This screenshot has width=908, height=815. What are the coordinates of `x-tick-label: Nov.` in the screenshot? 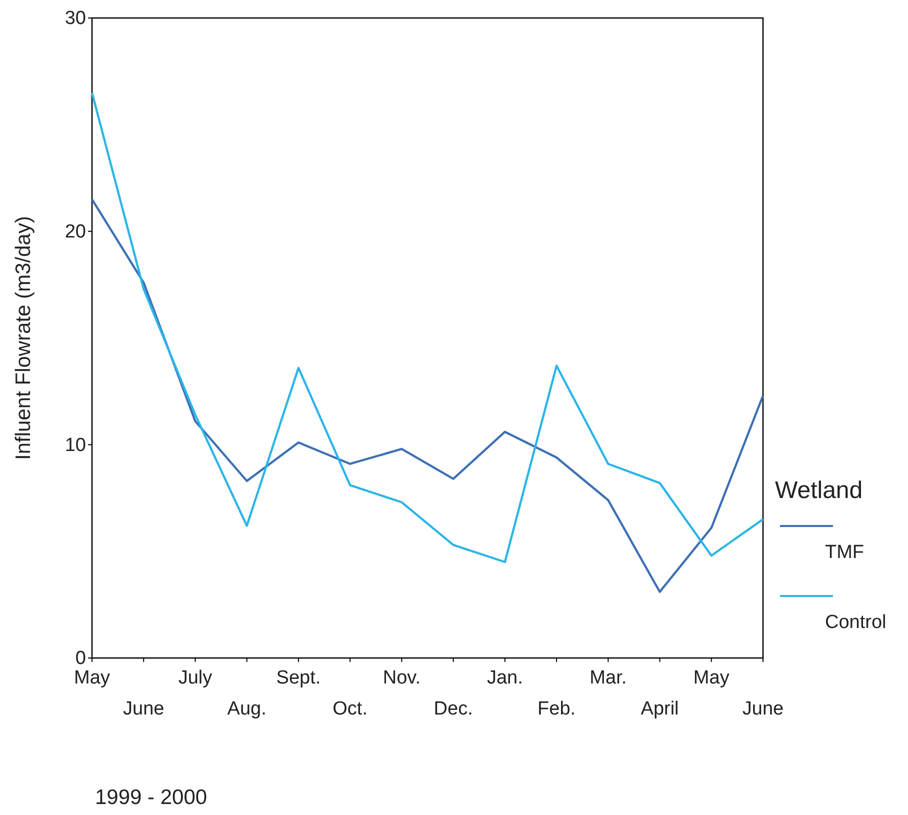 It's located at (401, 677).